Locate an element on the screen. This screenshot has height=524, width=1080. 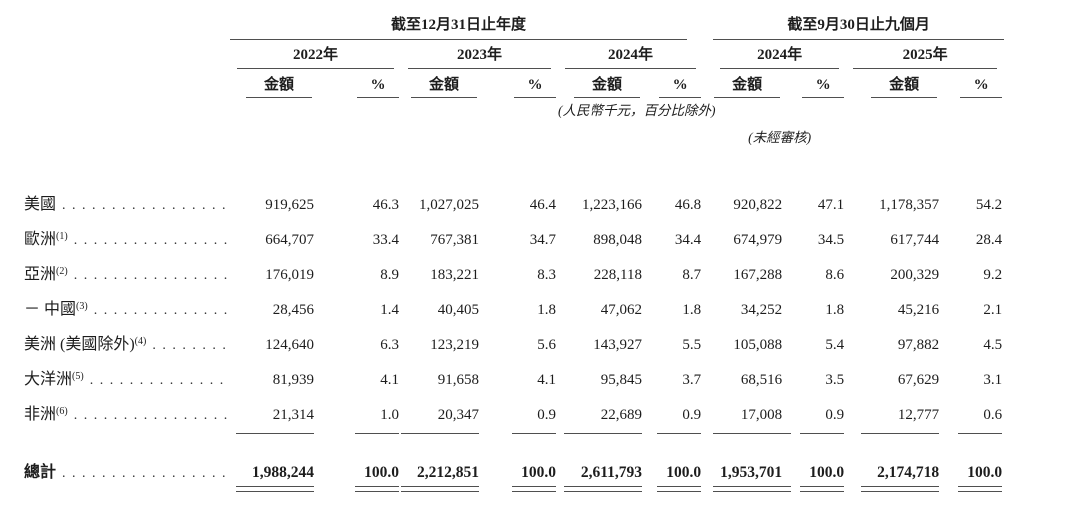
cell-percent-9m2024: 47.1 is located at coordinates (831, 205).